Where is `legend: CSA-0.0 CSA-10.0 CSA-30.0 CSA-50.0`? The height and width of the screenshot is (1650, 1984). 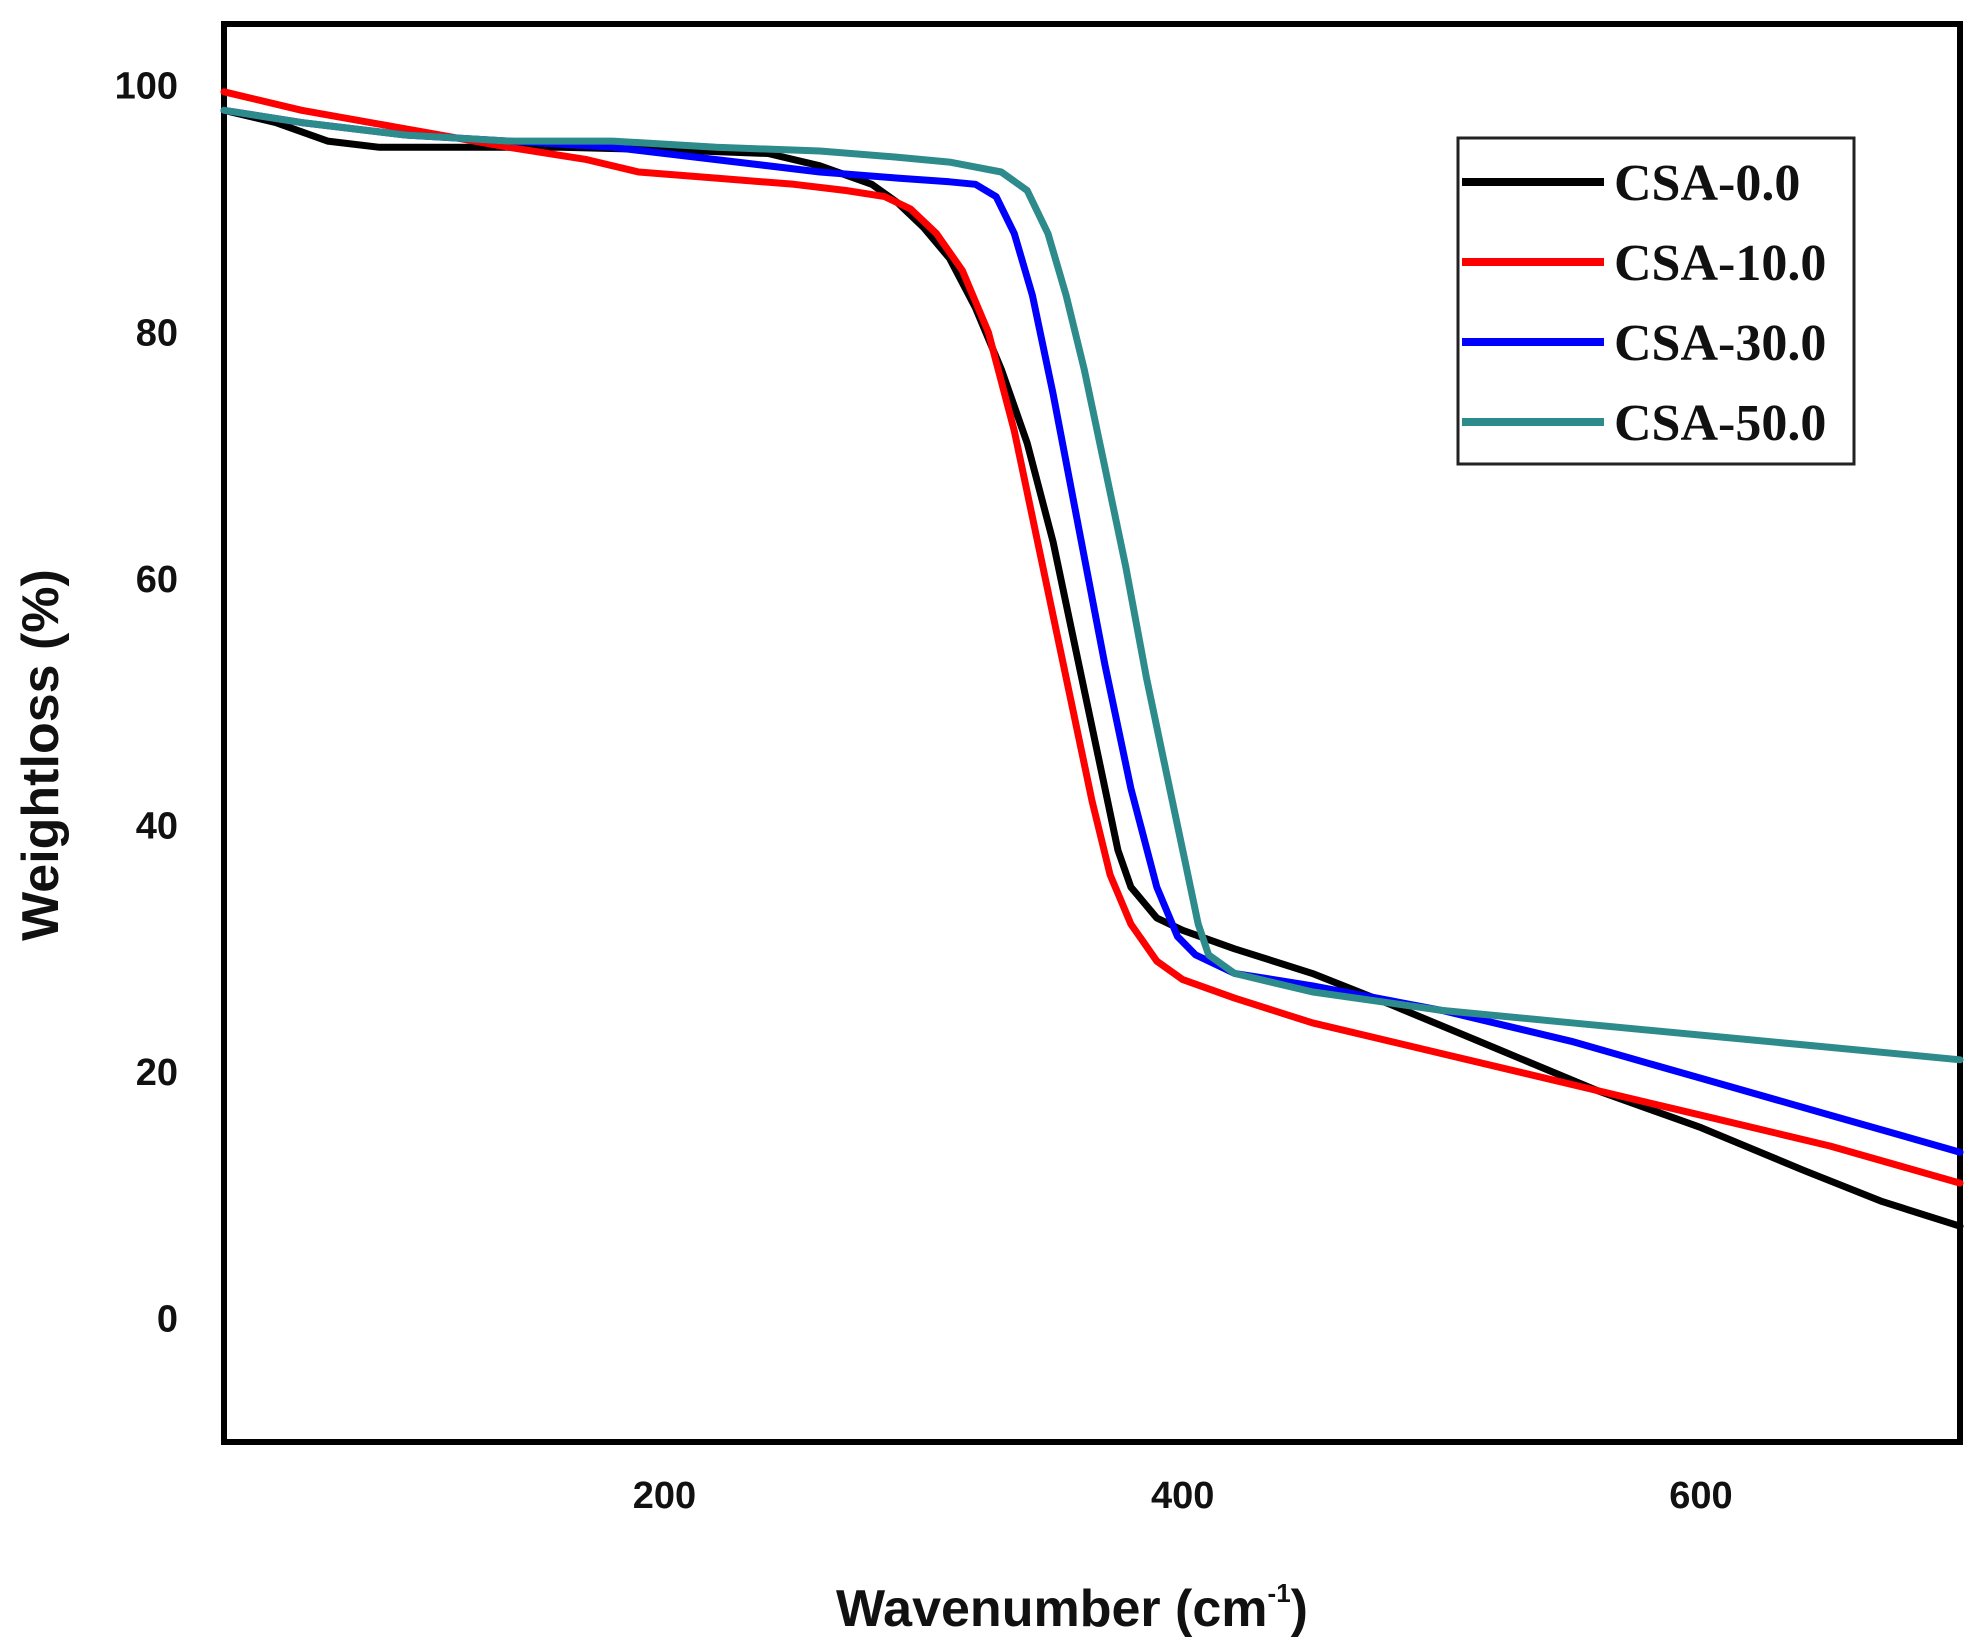 legend: CSA-0.0 CSA-10.0 CSA-30.0 CSA-50.0 is located at coordinates (1656, 301).